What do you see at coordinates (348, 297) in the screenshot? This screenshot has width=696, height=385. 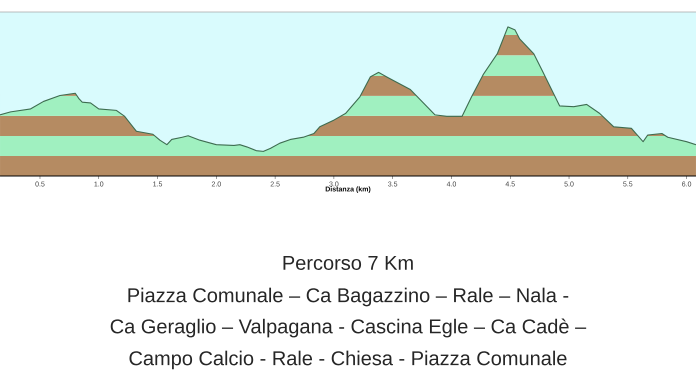 I see `text: Piazza Comunale – Ca Bagazzino – Rale – Nala -` at bounding box center [348, 297].